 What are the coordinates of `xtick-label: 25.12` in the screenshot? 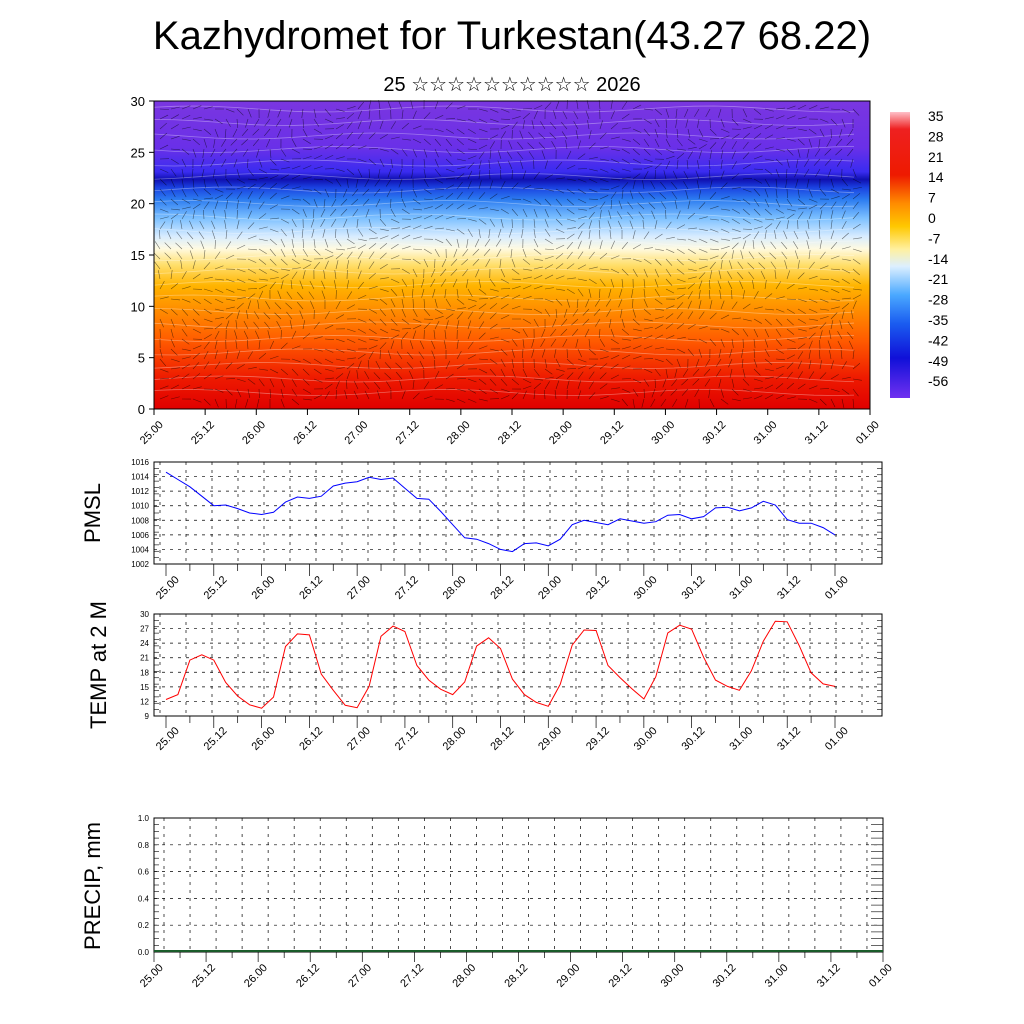 It's located at (216, 739).